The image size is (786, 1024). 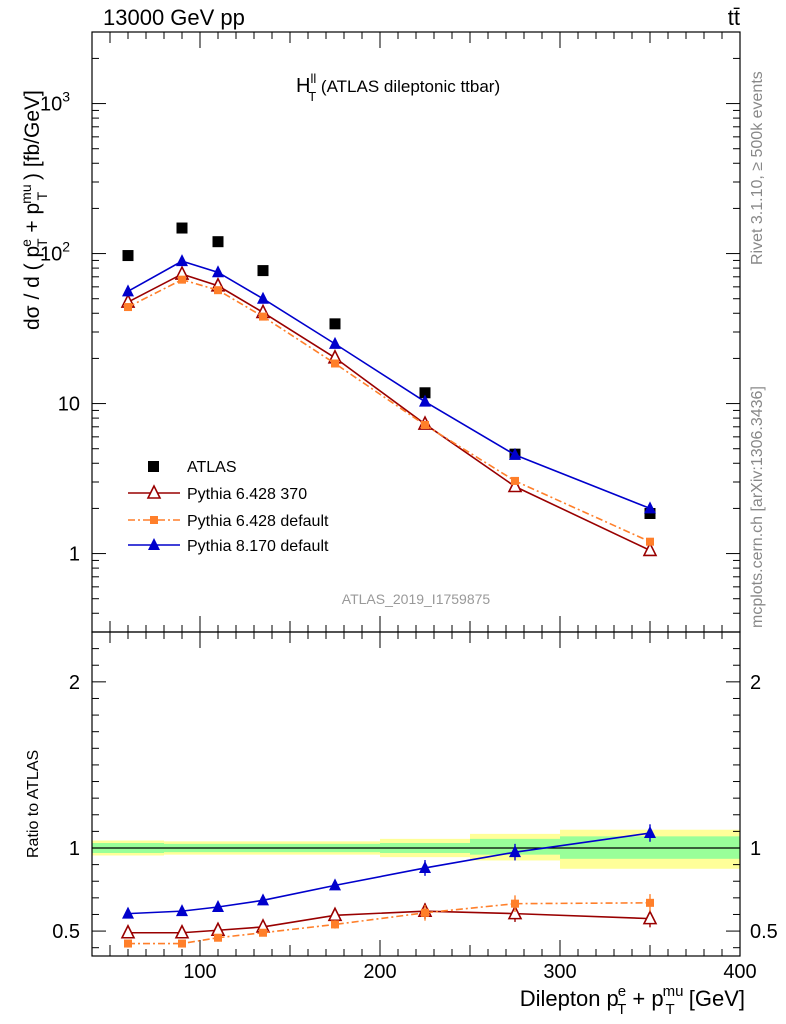 What do you see at coordinates (559, 972) in the screenshot?
I see `x-tick-label: 300` at bounding box center [559, 972].